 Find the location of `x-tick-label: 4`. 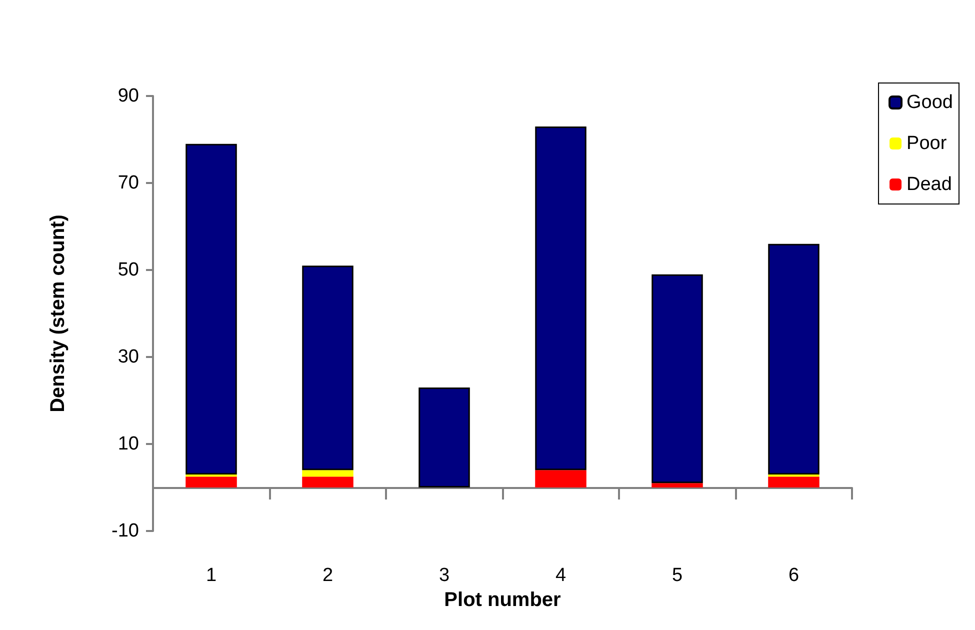

x-tick-label: 4 is located at coordinates (560, 575).